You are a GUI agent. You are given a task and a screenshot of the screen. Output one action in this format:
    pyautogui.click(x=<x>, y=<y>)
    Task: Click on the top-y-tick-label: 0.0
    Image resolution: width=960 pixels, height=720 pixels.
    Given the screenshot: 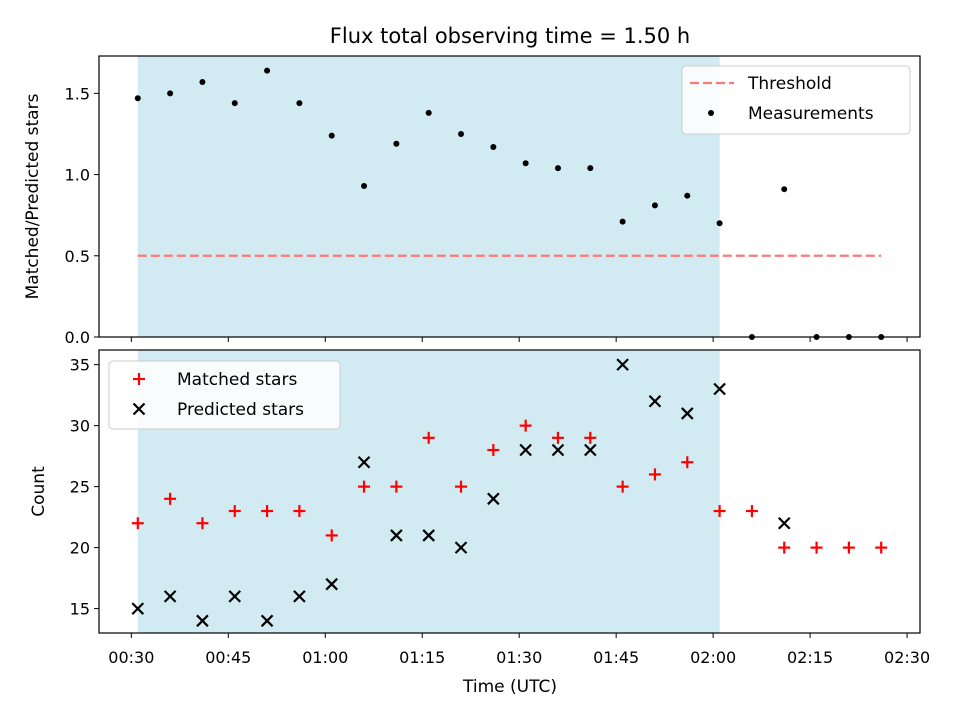 What is the action you would take?
    pyautogui.click(x=77, y=337)
    